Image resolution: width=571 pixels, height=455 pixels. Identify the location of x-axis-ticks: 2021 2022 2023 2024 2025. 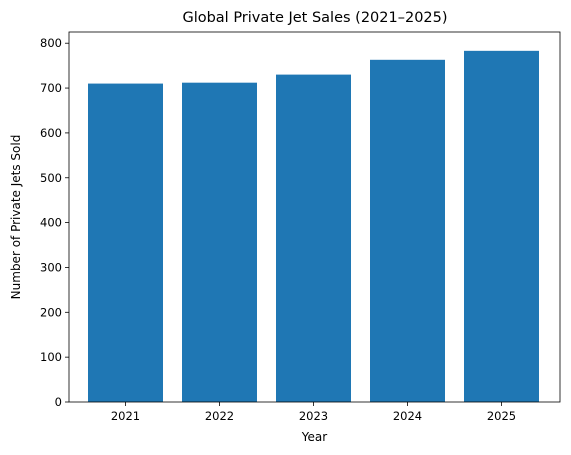
(313, 412).